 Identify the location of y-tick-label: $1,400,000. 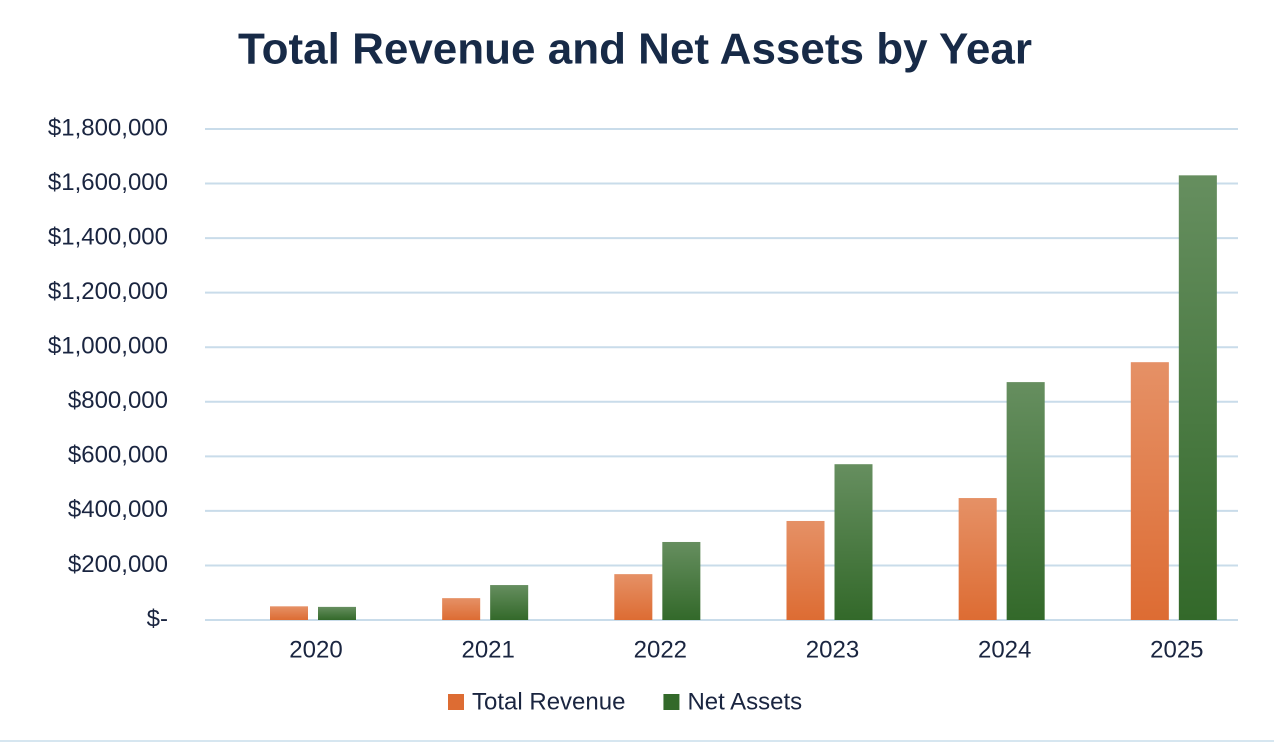
(108, 236).